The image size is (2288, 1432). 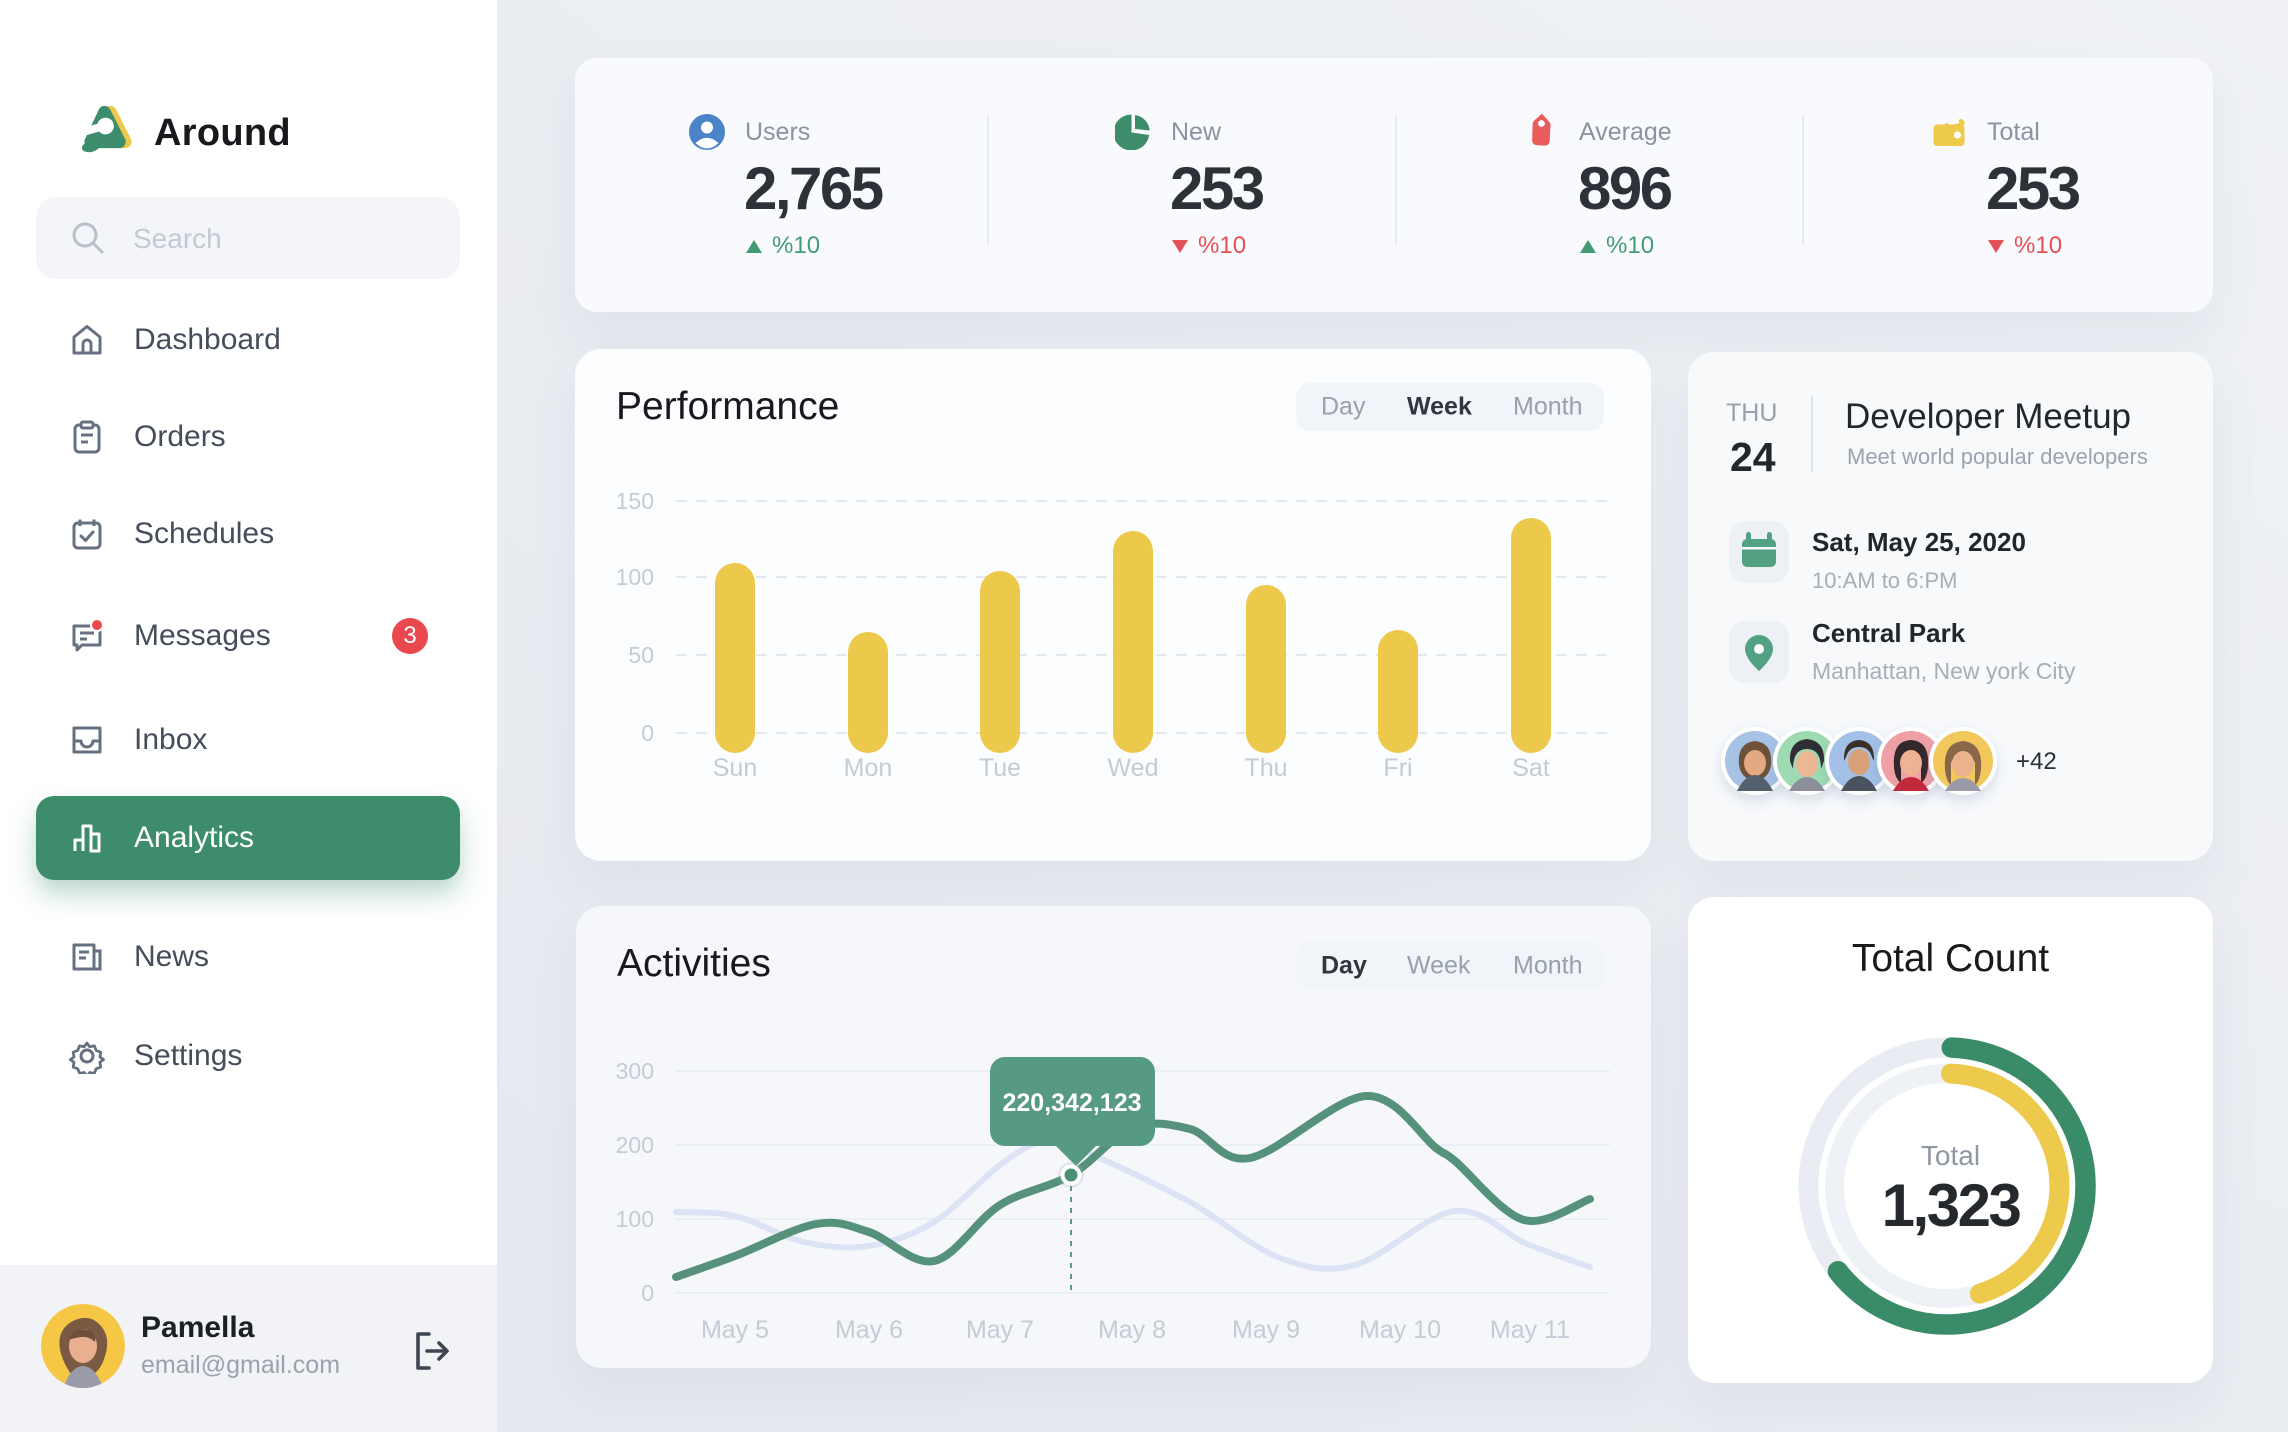 I want to click on svg-text: May 10, so click(x=1400, y=1330).